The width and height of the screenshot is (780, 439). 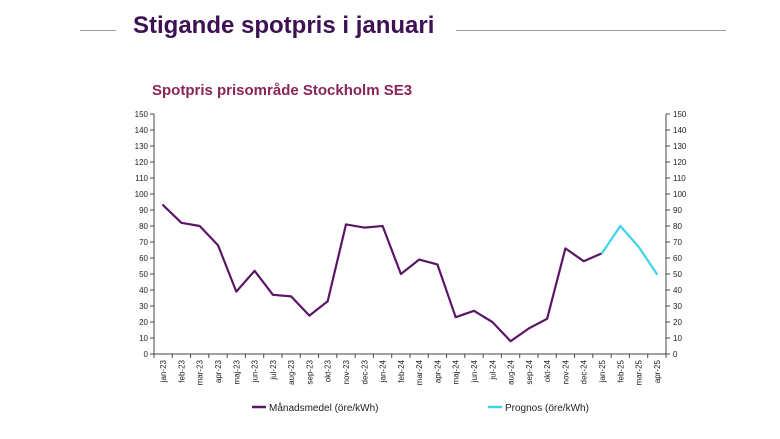 What do you see at coordinates (529, 371) in the screenshot?
I see `x-tick-label: sep-24` at bounding box center [529, 371].